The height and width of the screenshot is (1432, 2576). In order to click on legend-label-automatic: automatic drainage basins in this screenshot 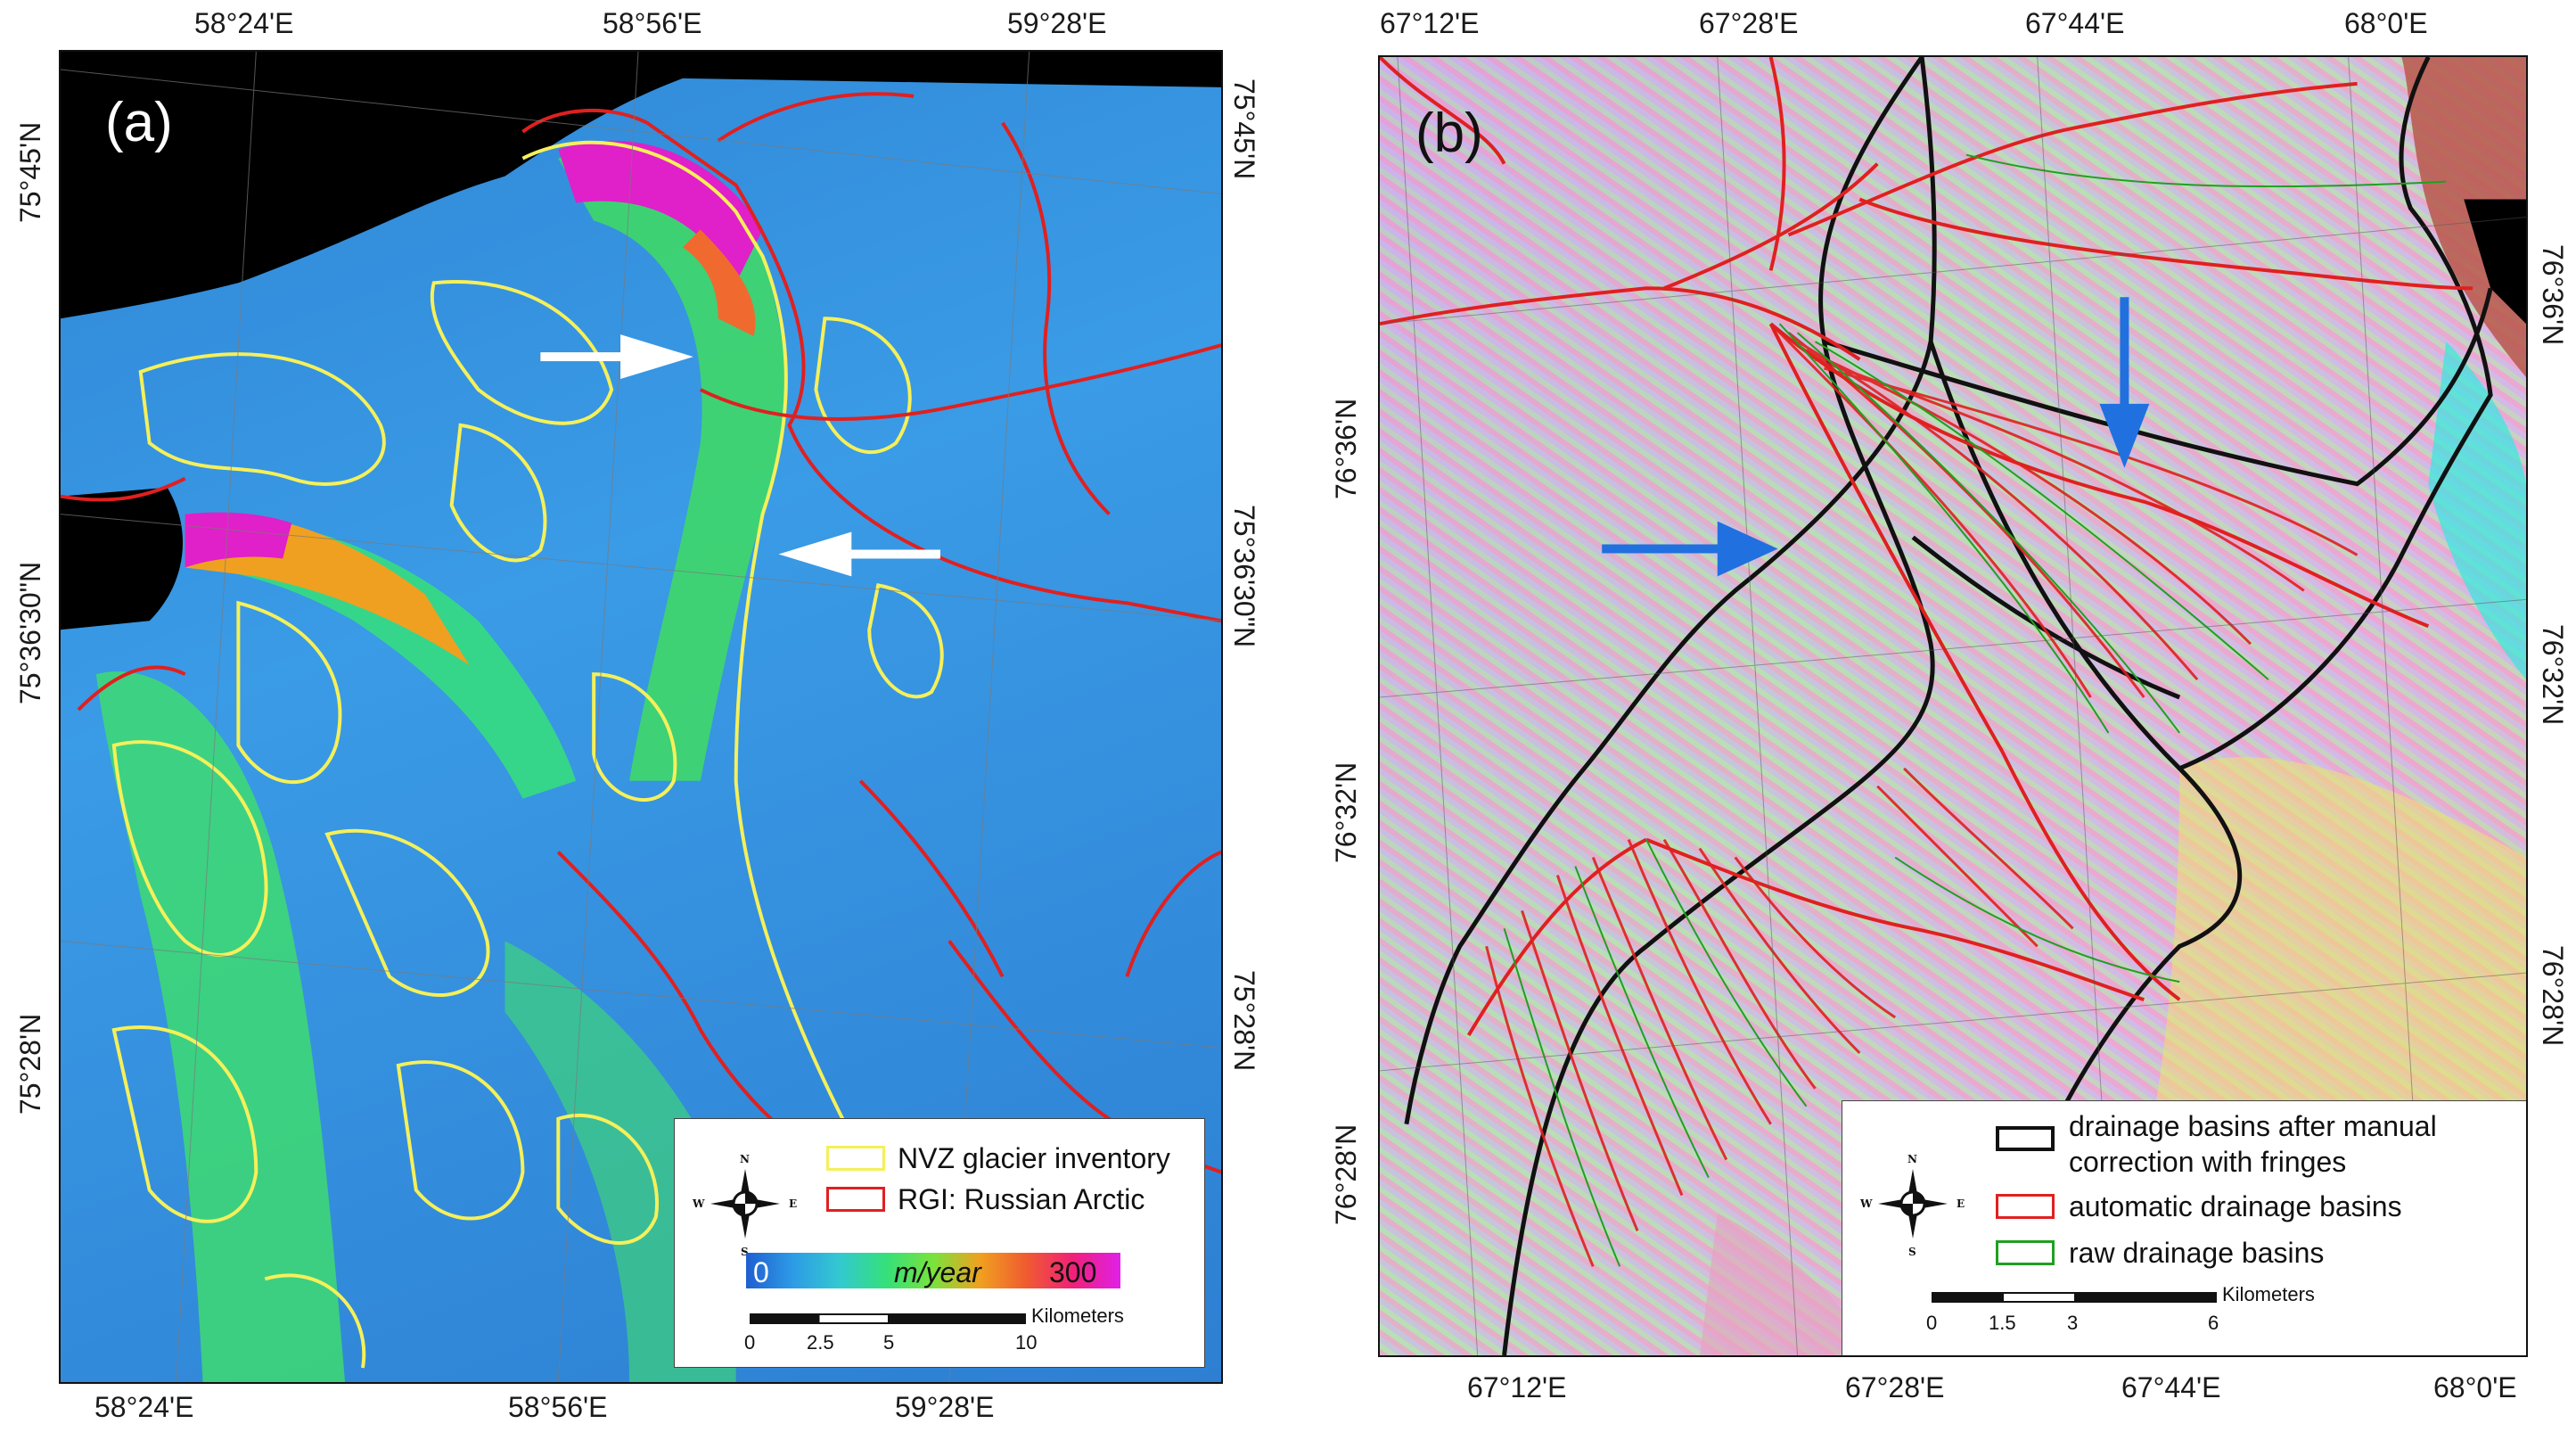, I will do `click(2235, 1206)`.